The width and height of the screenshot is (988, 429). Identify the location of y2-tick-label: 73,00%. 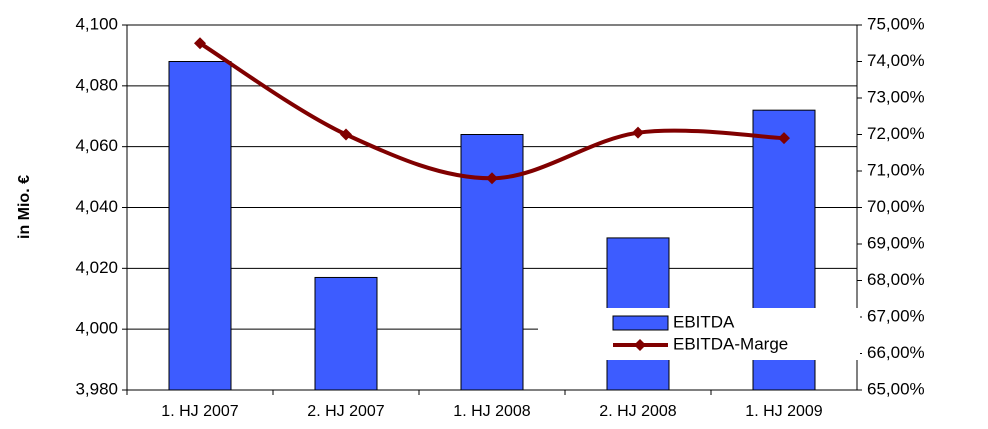
(896, 96).